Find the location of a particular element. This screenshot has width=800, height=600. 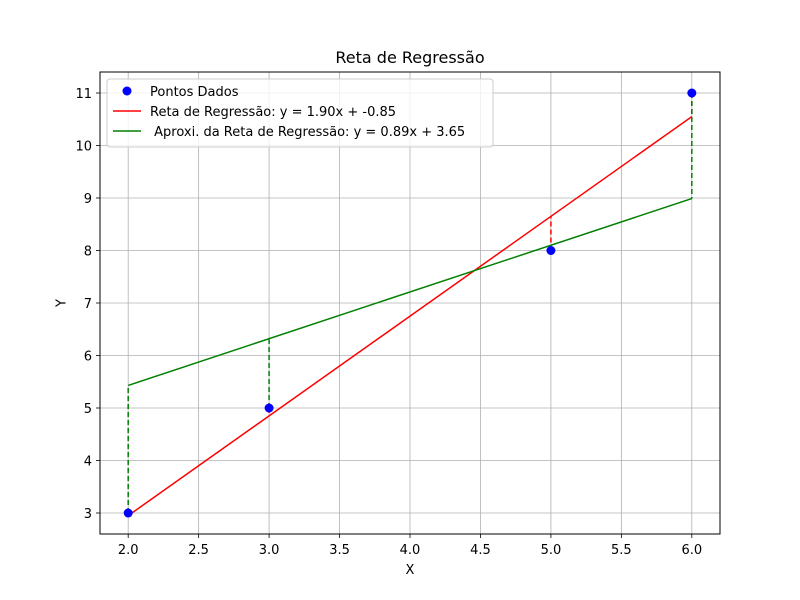

x-axis-label: X is located at coordinates (410, 570).